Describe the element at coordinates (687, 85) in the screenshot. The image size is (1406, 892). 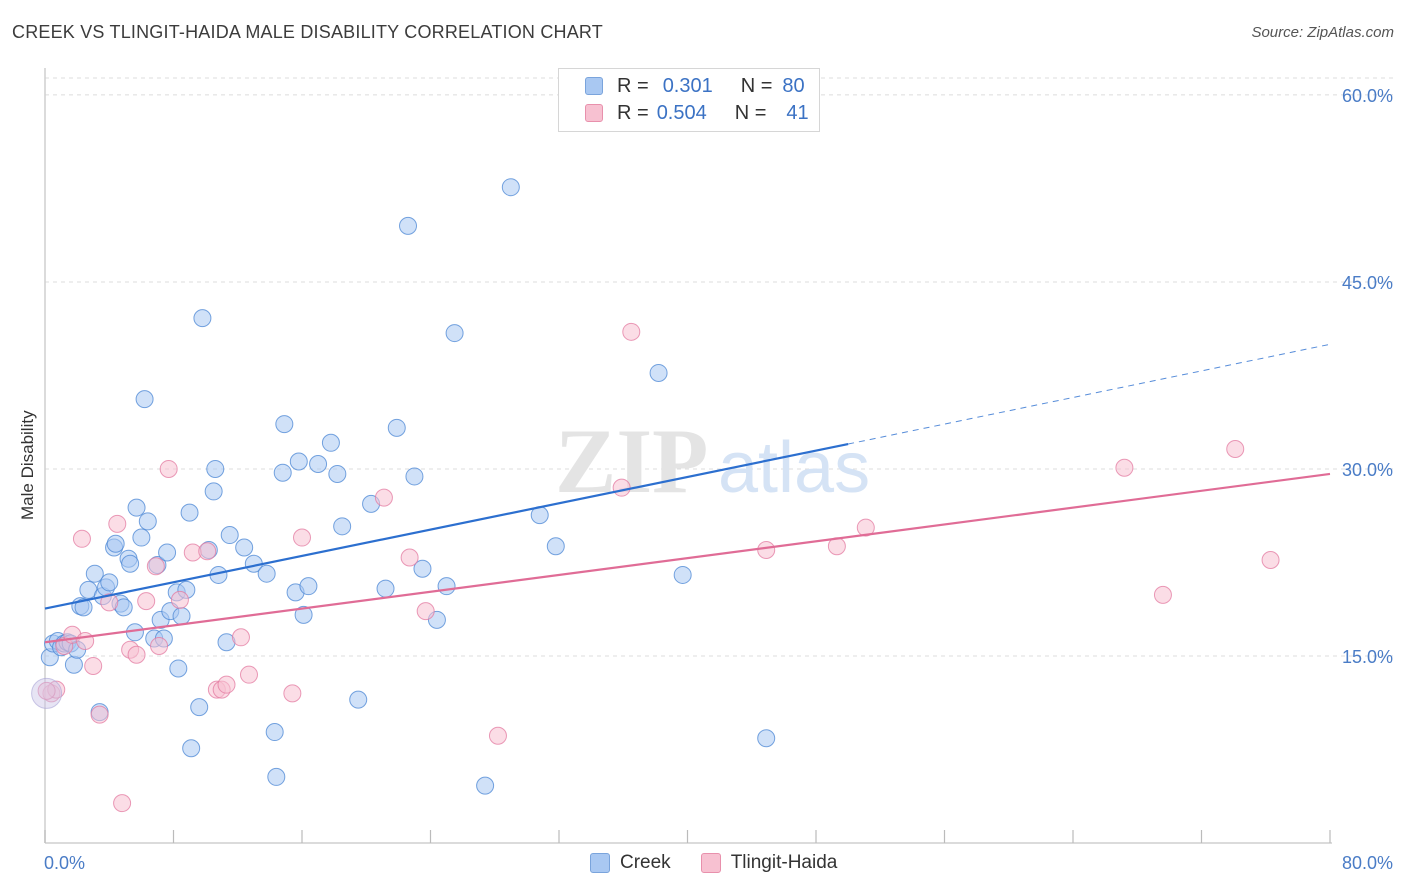
I see `r-value: 0.301` at that location.